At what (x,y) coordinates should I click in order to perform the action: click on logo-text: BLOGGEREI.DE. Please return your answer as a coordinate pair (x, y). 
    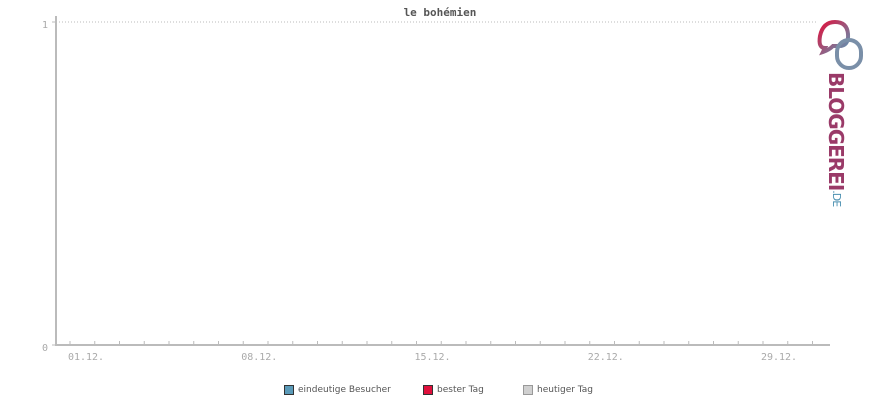
    Looking at the image, I should click on (836, 139).